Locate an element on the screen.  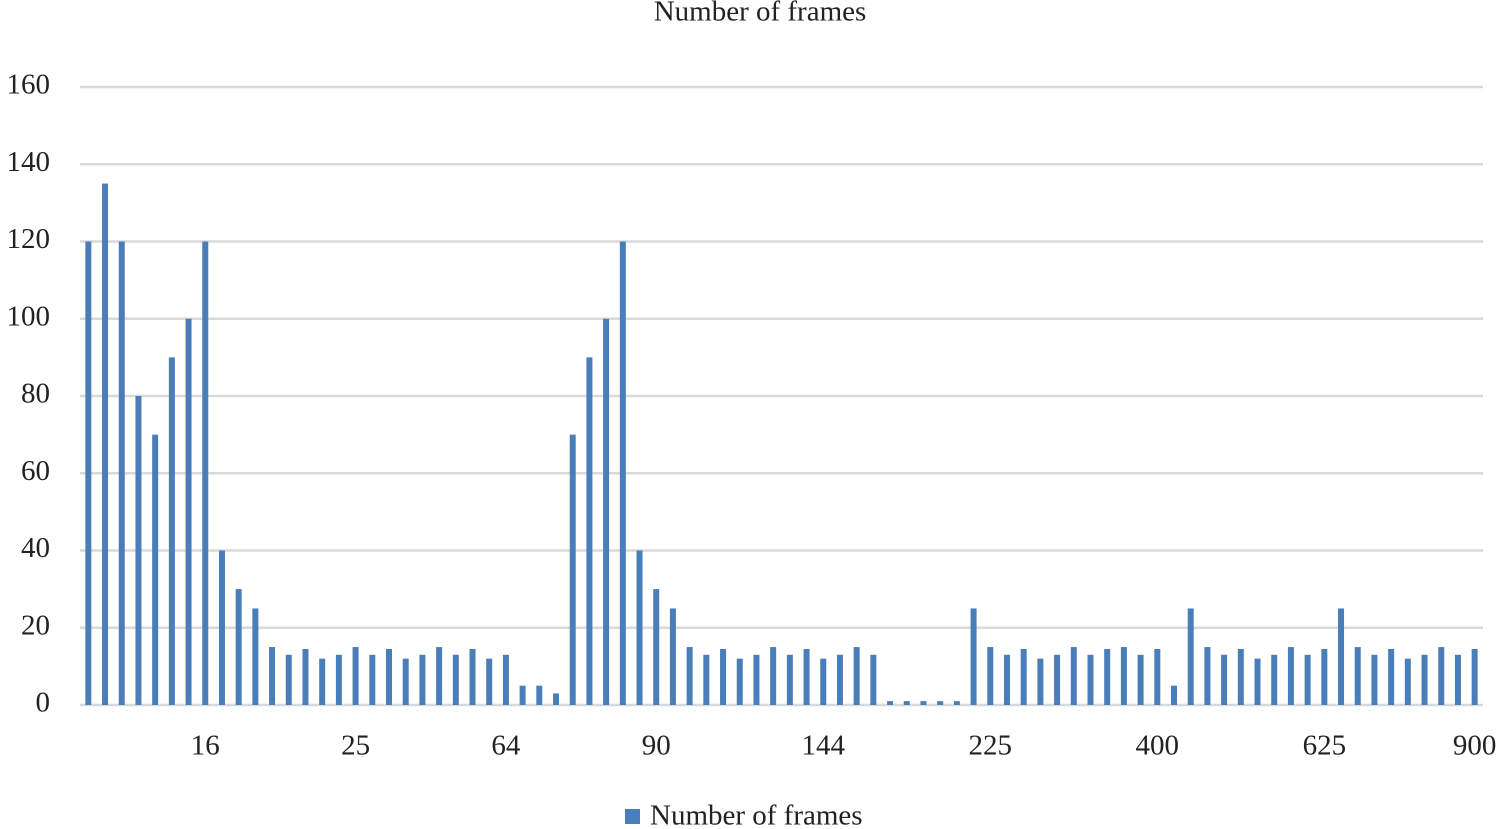
x-tick-label: 90 is located at coordinates (656, 746).